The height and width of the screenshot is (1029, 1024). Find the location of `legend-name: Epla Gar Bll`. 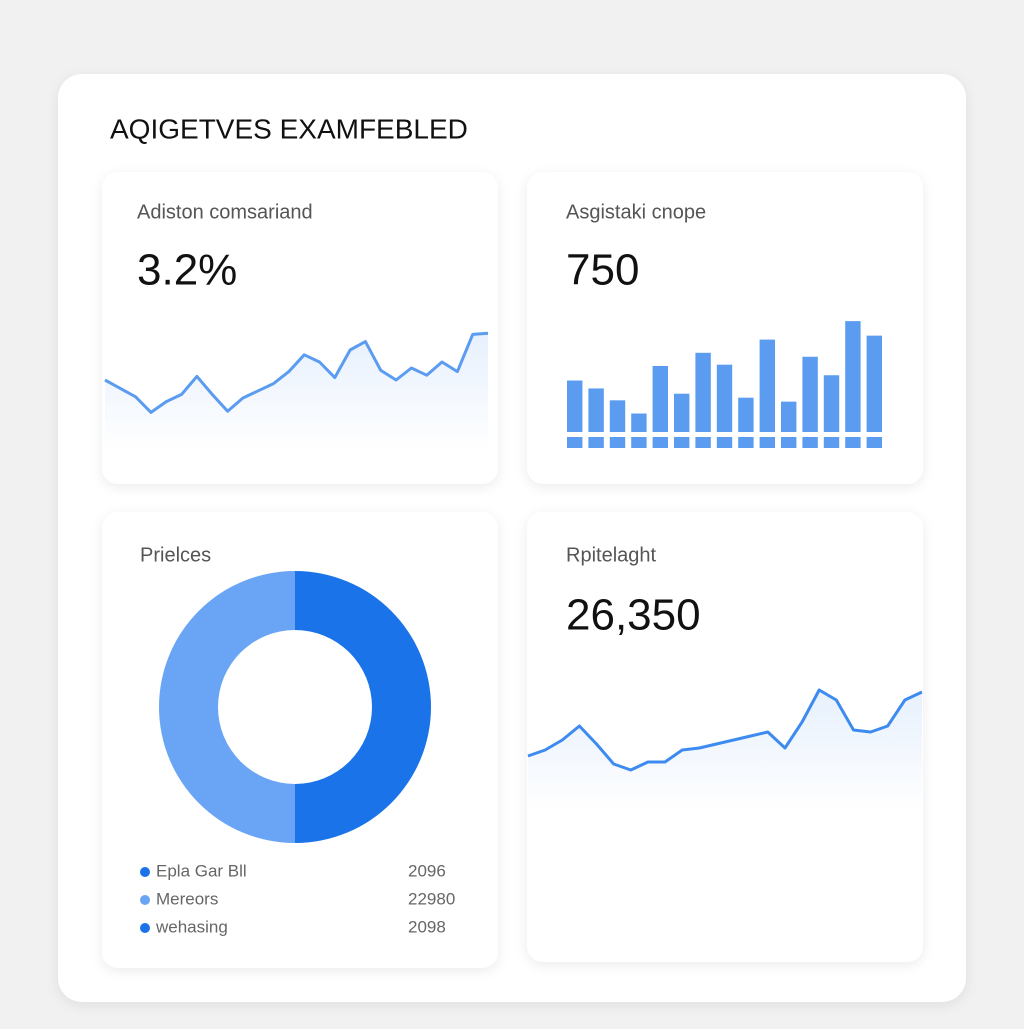

legend-name: Epla Gar Bll is located at coordinates (201, 870).